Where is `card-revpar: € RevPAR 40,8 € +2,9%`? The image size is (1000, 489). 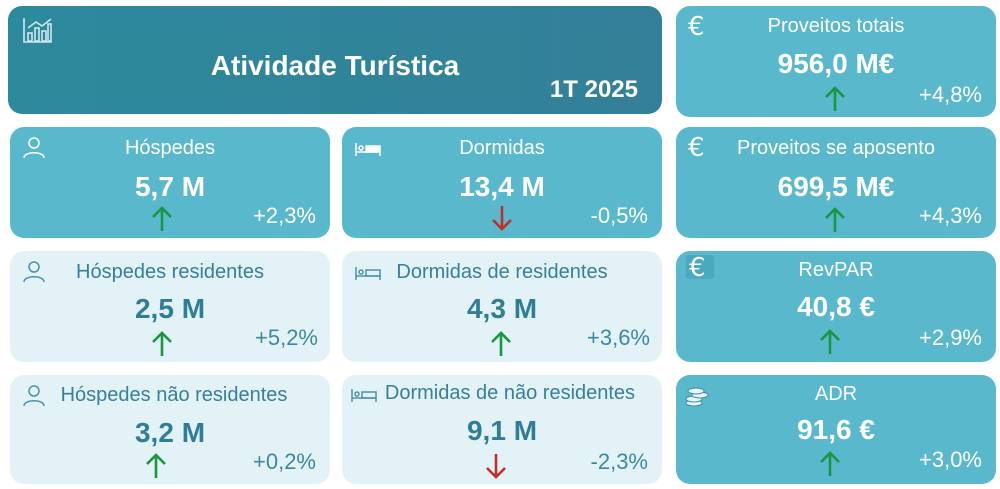
card-revpar: € RevPAR 40,8 € +2,9% is located at coordinates (836, 306).